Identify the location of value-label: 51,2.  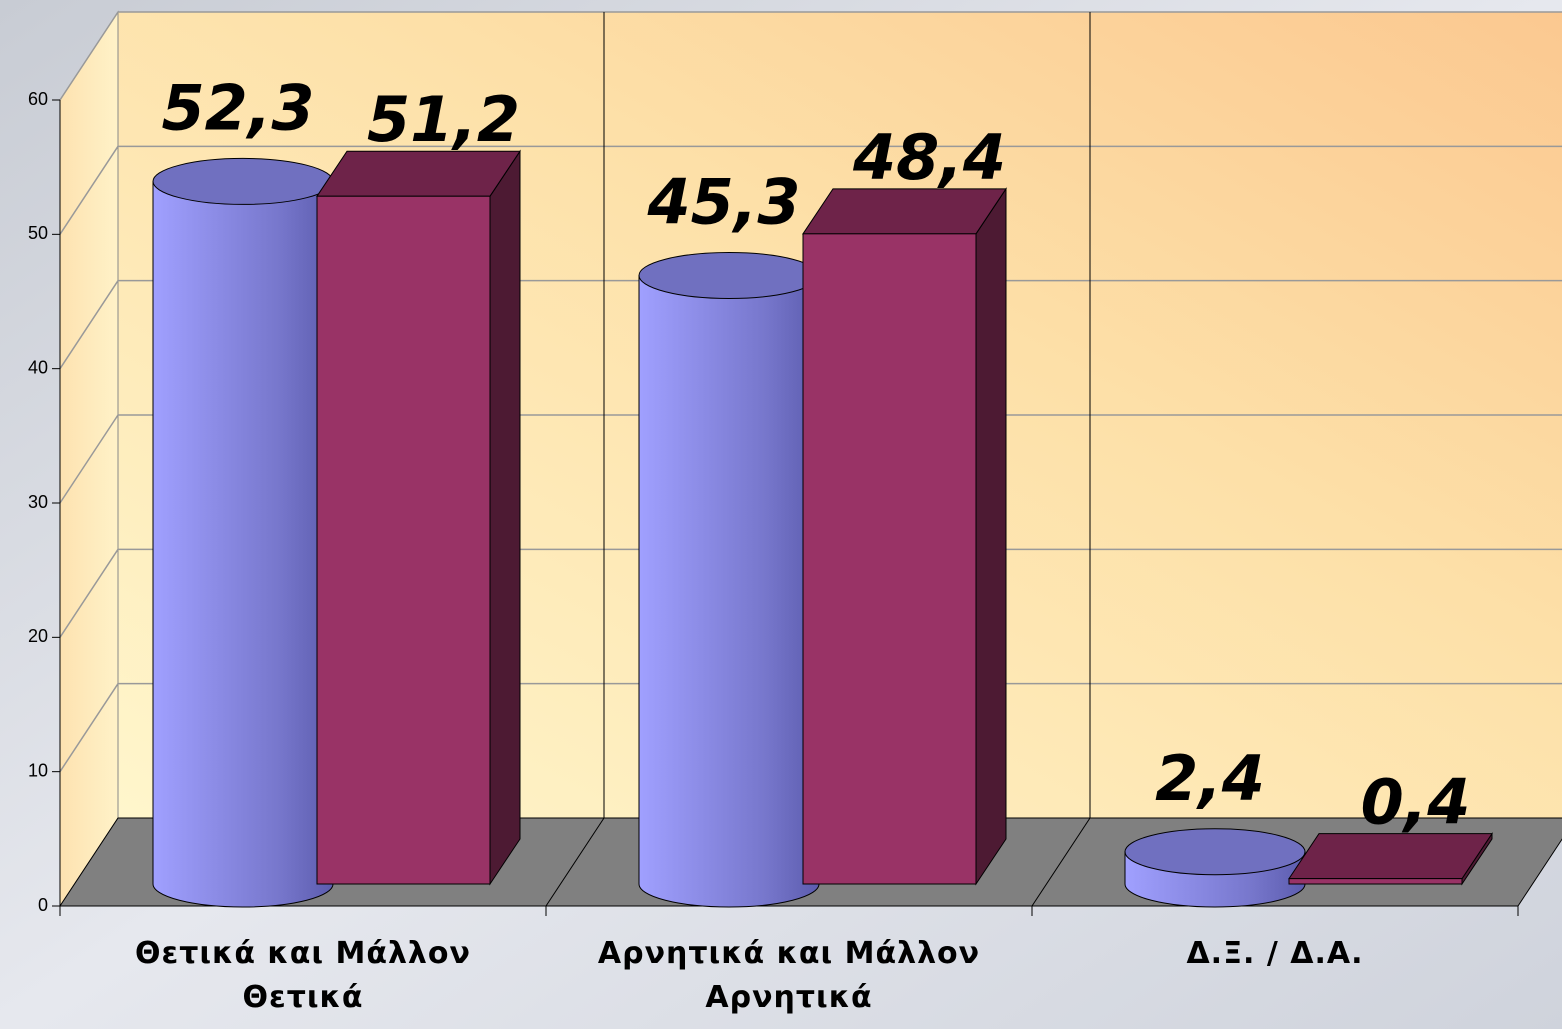
(443, 119).